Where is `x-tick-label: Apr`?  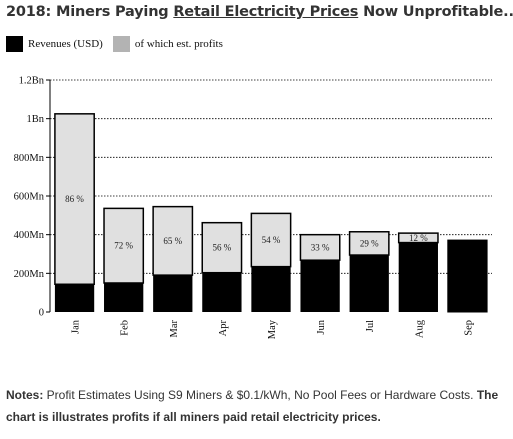
x-tick-label: Apr is located at coordinates (223, 328).